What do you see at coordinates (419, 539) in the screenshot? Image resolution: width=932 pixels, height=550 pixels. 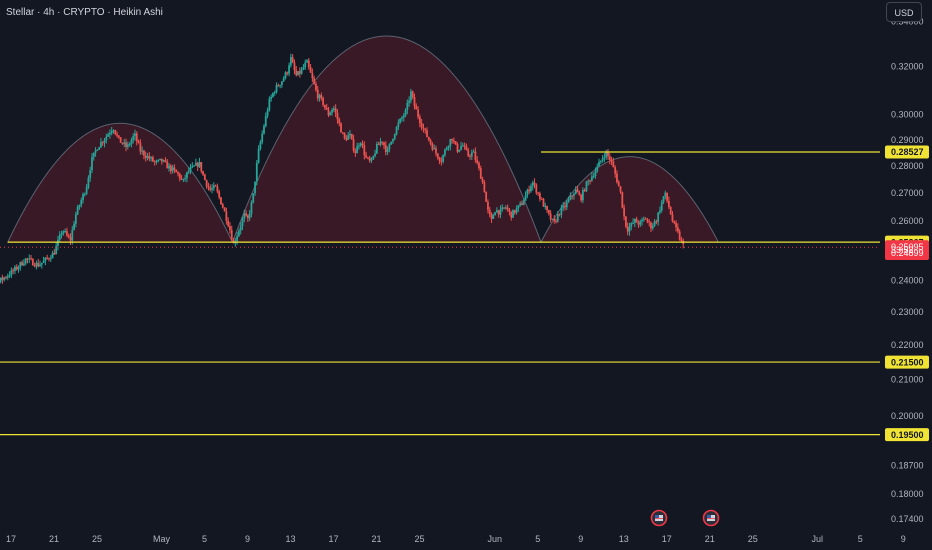 I see `x-tick-label: 25` at bounding box center [419, 539].